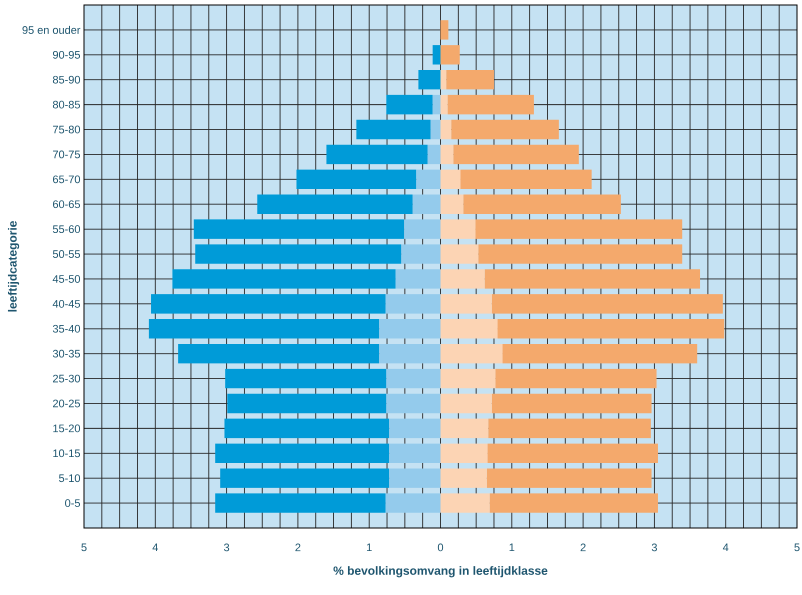 The image size is (802, 595). I want to click on y-tick-label: 15-20, so click(66, 428).